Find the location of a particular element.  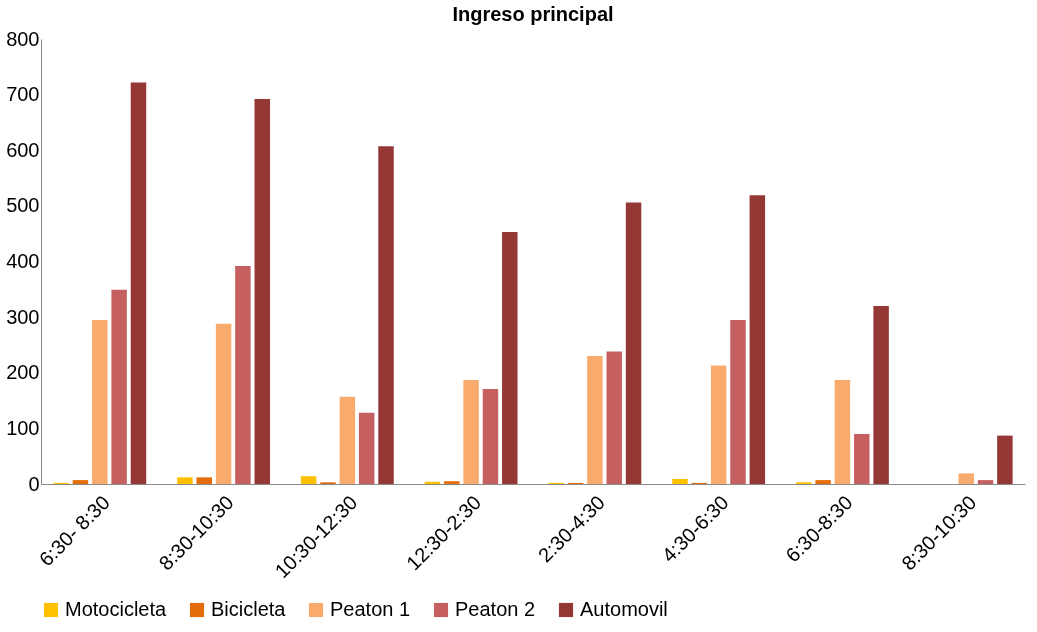

y-tick-label: 200 is located at coordinates (23, 372).